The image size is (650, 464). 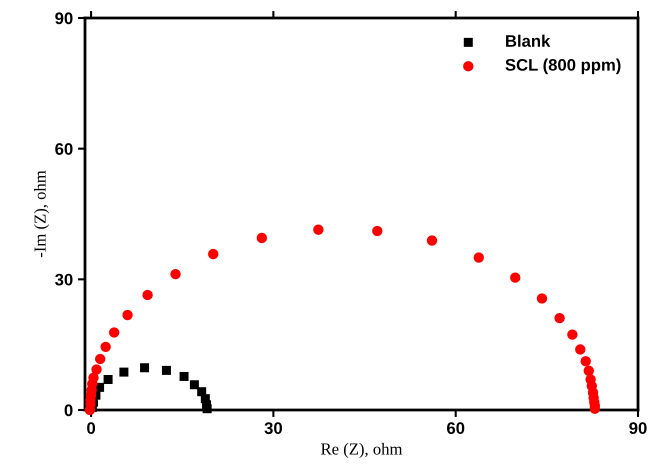 What do you see at coordinates (64, 280) in the screenshot?
I see `y-tick-label: 30` at bounding box center [64, 280].